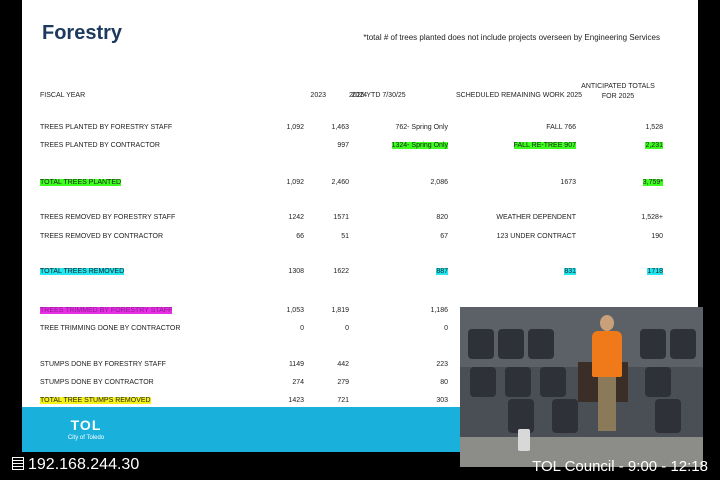  What do you see at coordinates (343, 145) in the screenshot?
I see `cell-2024: 997` at bounding box center [343, 145].